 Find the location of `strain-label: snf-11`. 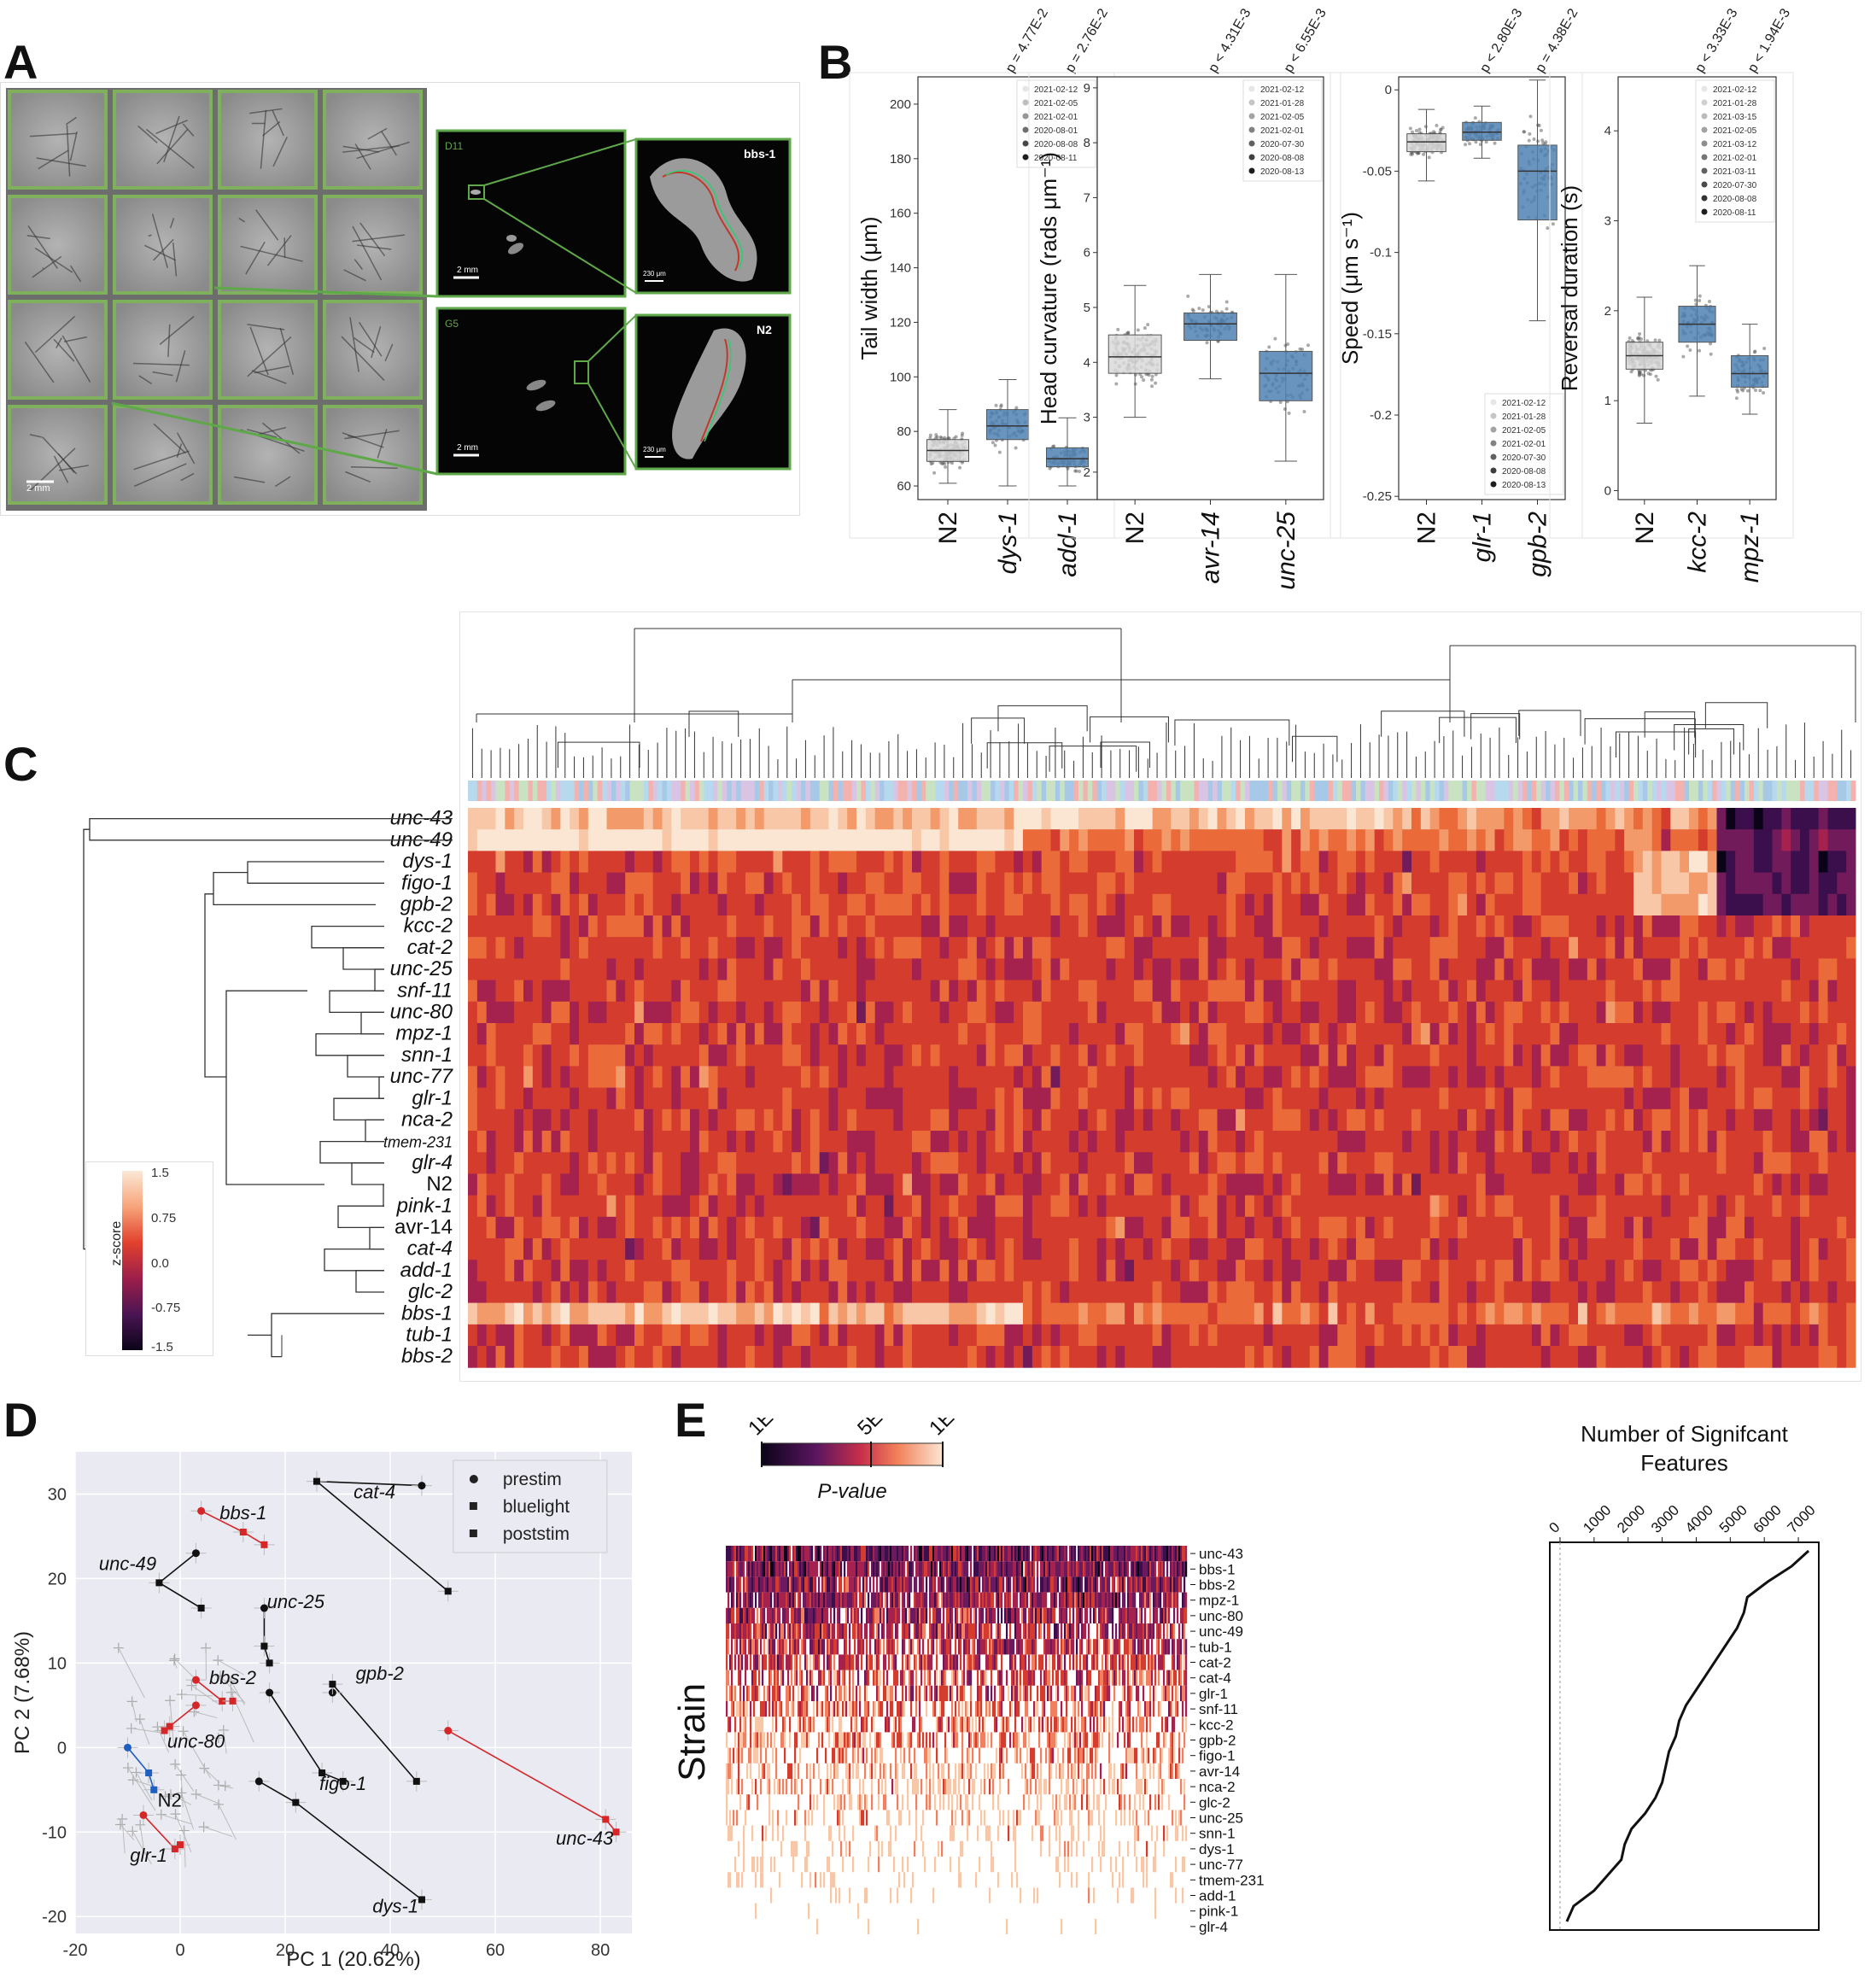

strain-label: snf-11 is located at coordinates (1218, 1709).